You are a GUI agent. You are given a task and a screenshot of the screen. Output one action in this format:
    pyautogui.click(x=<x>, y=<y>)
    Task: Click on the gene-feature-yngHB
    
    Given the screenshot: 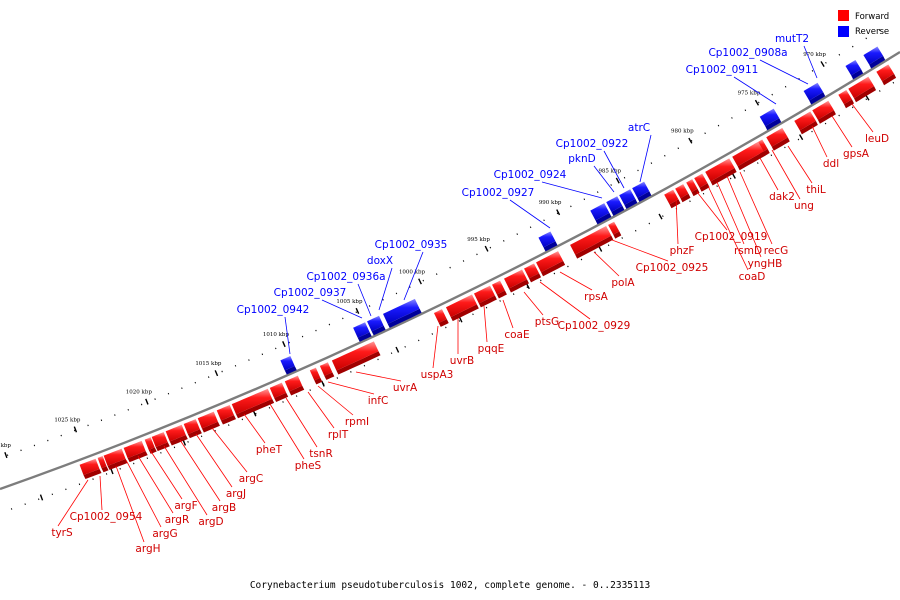 What is the action you would take?
    pyautogui.click(x=748, y=154)
    